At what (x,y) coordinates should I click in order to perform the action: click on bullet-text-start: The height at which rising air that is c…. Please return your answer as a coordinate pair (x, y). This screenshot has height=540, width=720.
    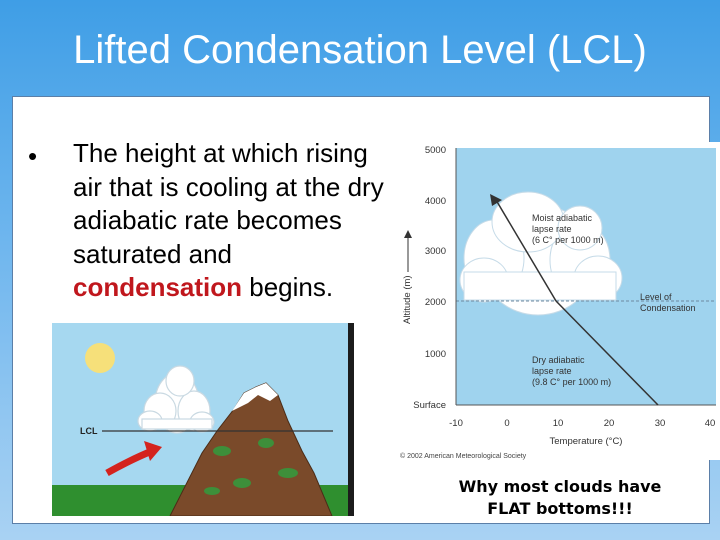
    Looking at the image, I should click on (228, 203).